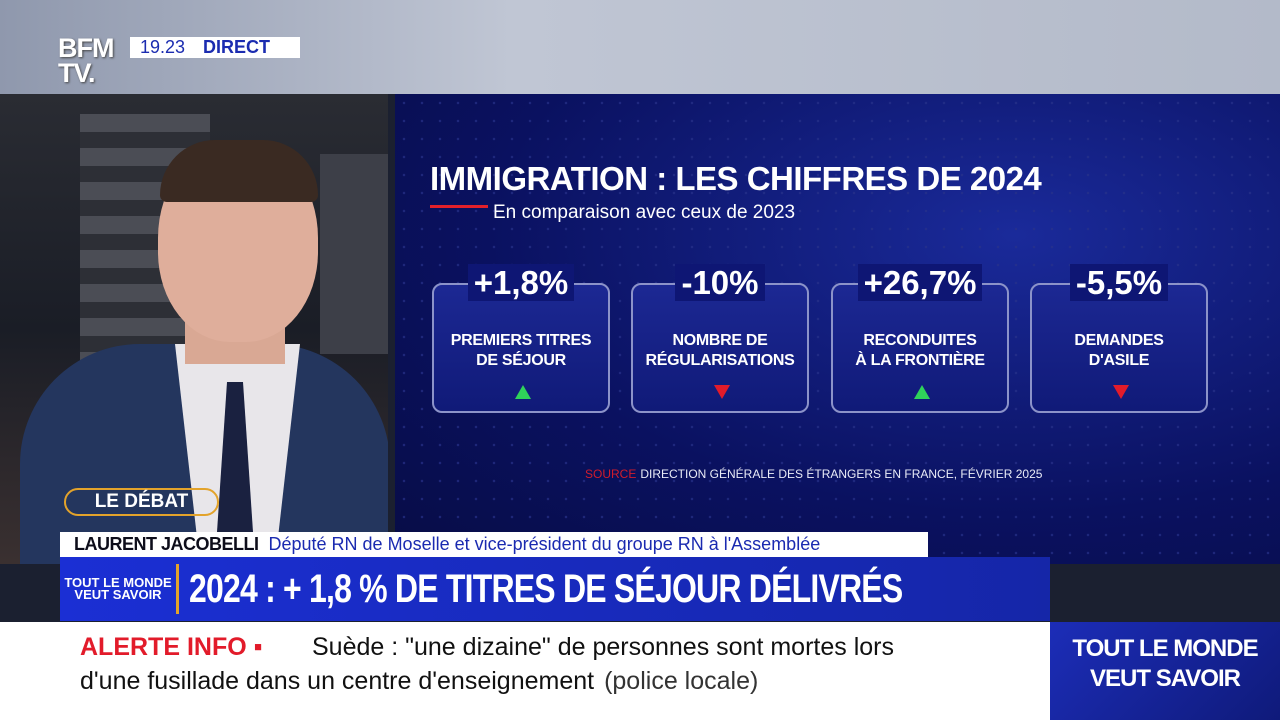 The width and height of the screenshot is (1280, 720). Describe the element at coordinates (166, 544) in the screenshot. I see `speaker-name: LAURENT JACOBELLI` at that location.